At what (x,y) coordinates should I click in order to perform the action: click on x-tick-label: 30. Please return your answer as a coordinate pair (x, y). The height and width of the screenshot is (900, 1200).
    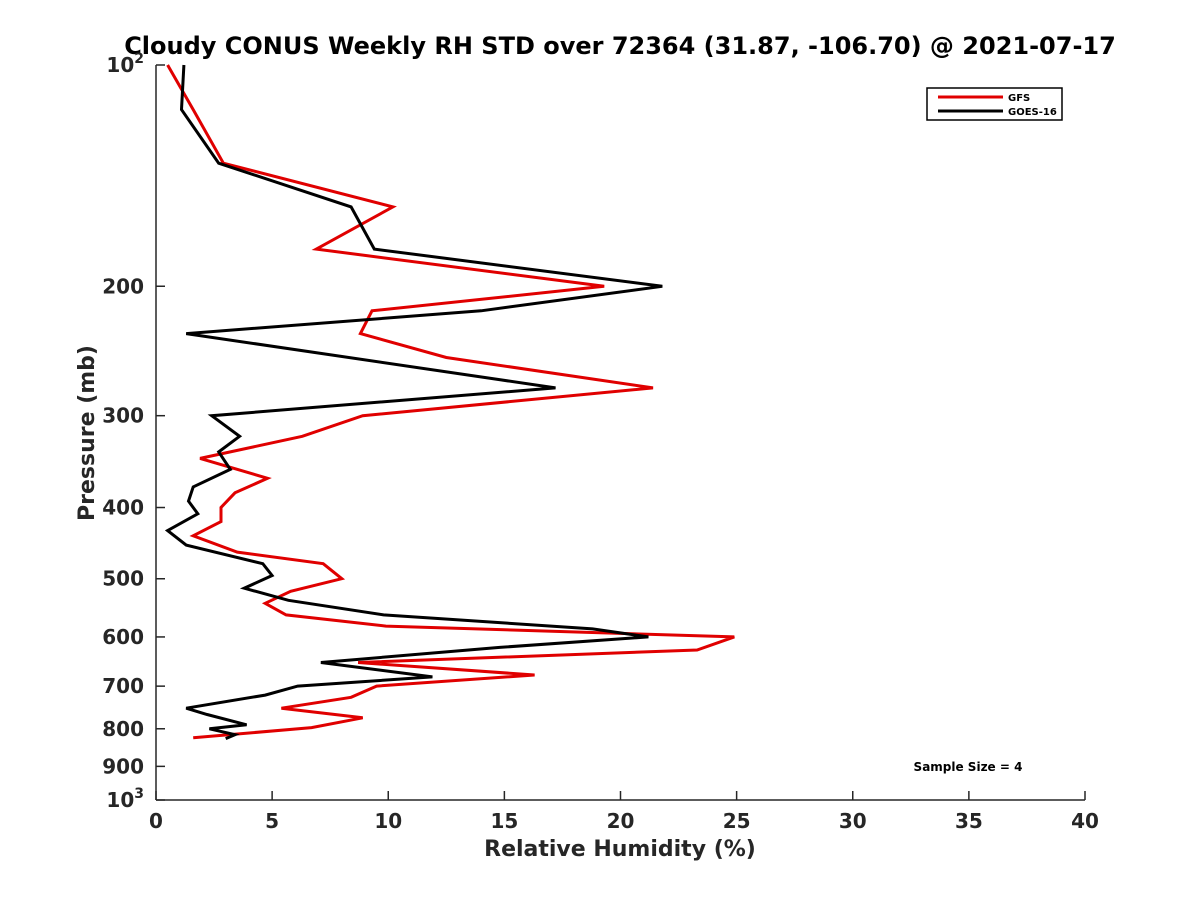
    Looking at the image, I should click on (853, 821).